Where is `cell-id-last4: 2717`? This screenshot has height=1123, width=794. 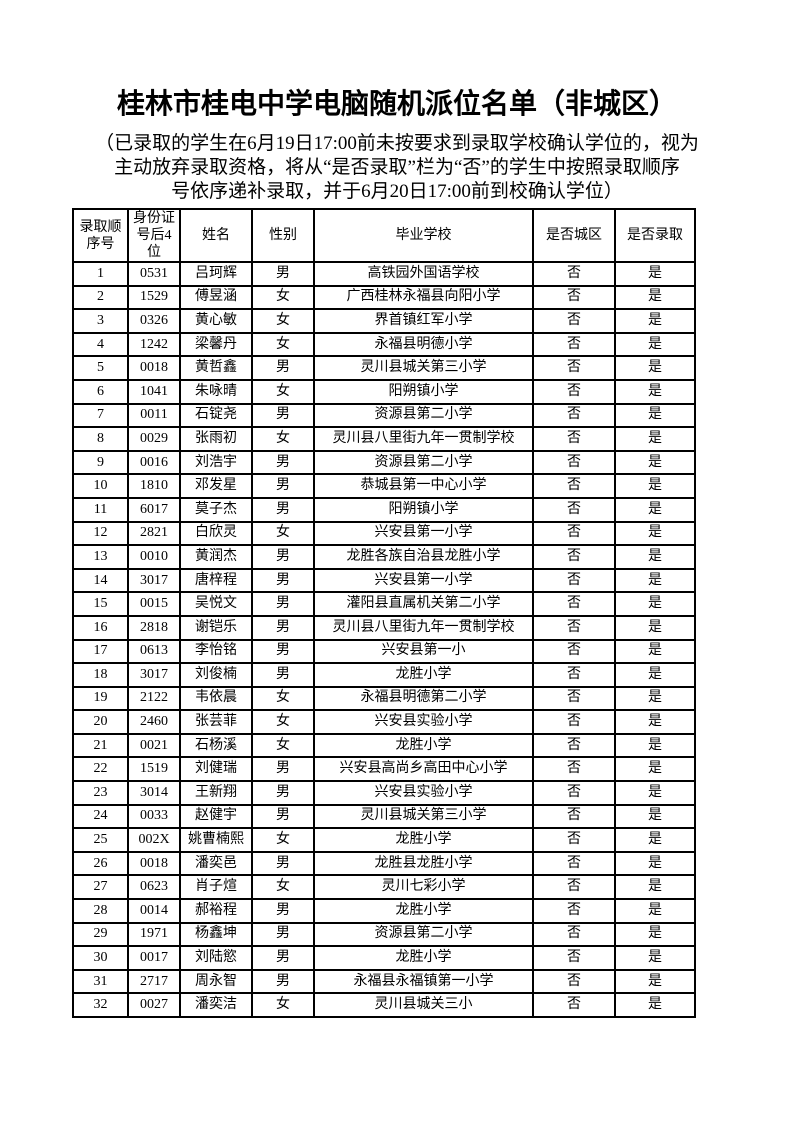 cell-id-last4: 2717 is located at coordinates (154, 981).